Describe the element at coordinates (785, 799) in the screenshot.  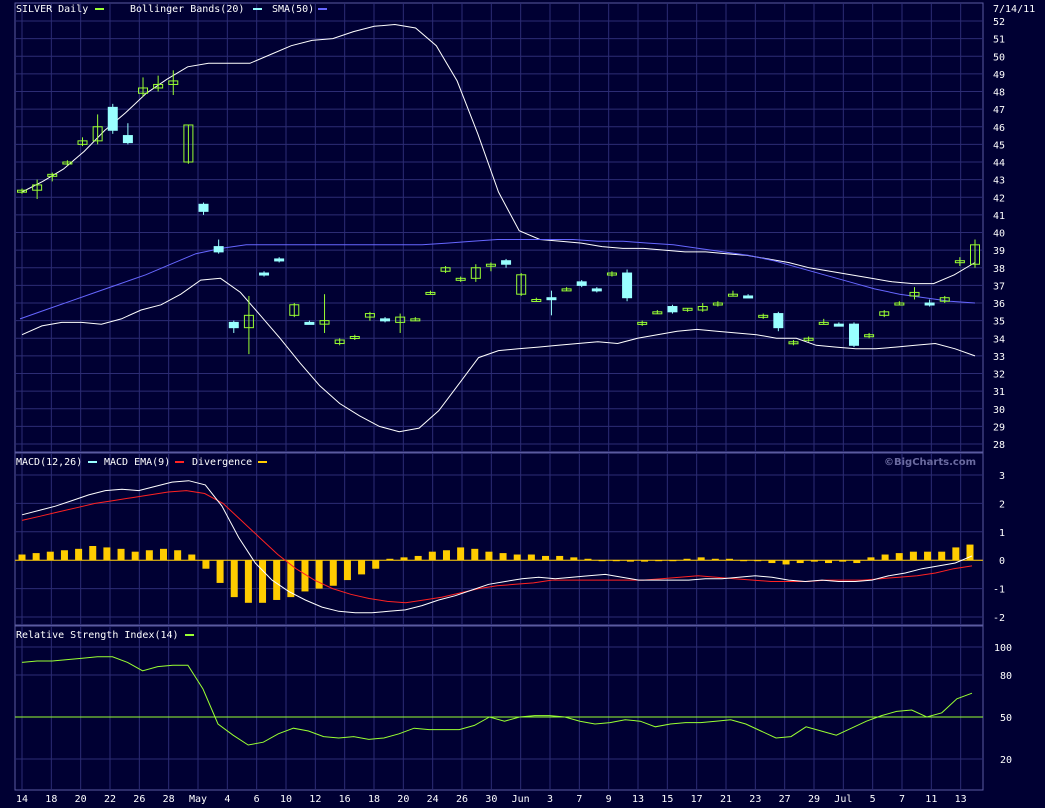
I see `x-tick-label: 27` at that location.